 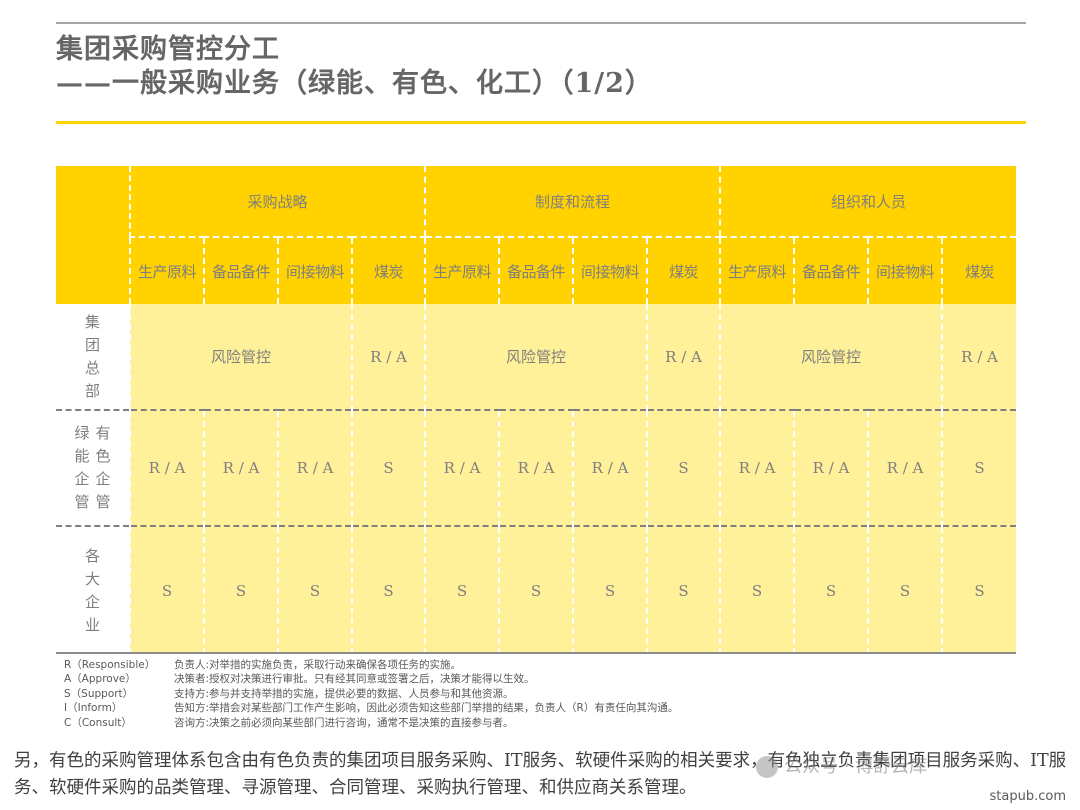 I want to click on table-bottom-rule, so click(x=536, y=653).